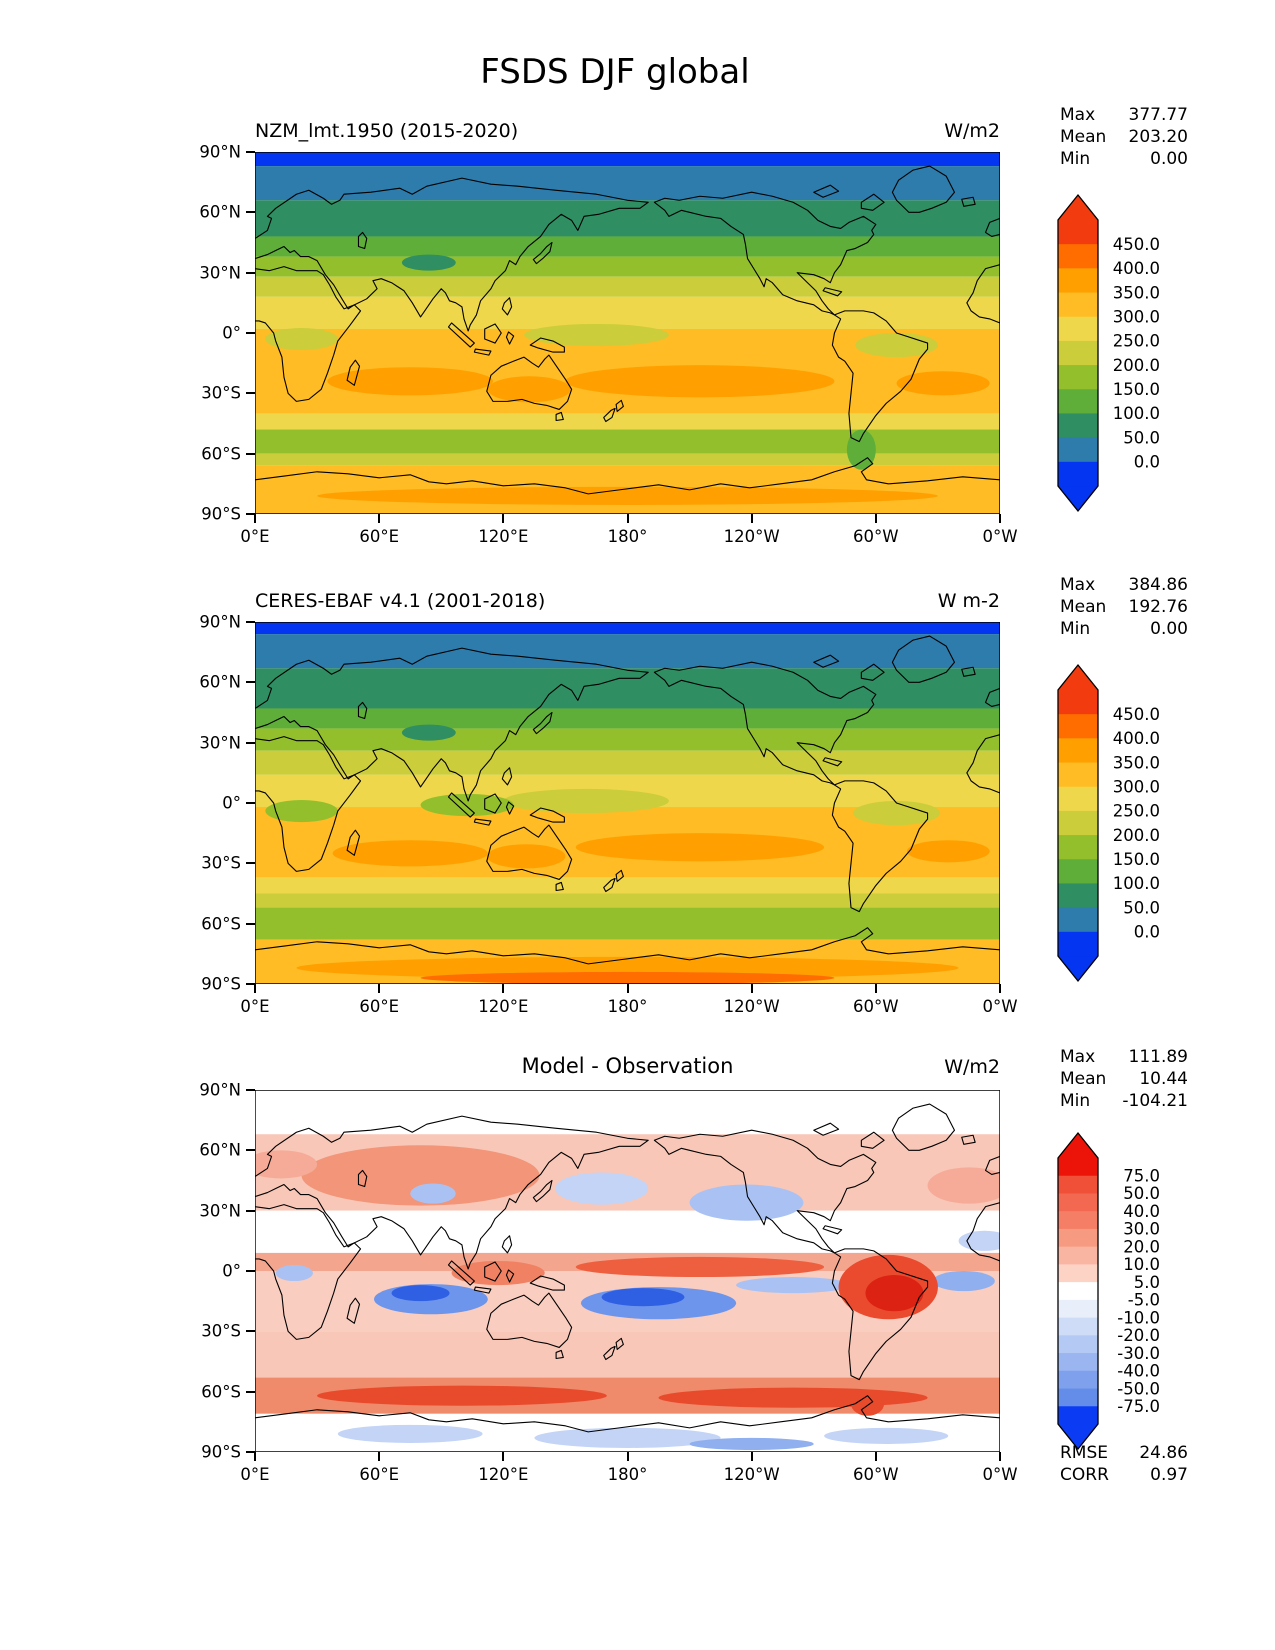 The width and height of the screenshot is (1275, 1650). I want to click on svg-text: 300.0, so click(1136, 787).